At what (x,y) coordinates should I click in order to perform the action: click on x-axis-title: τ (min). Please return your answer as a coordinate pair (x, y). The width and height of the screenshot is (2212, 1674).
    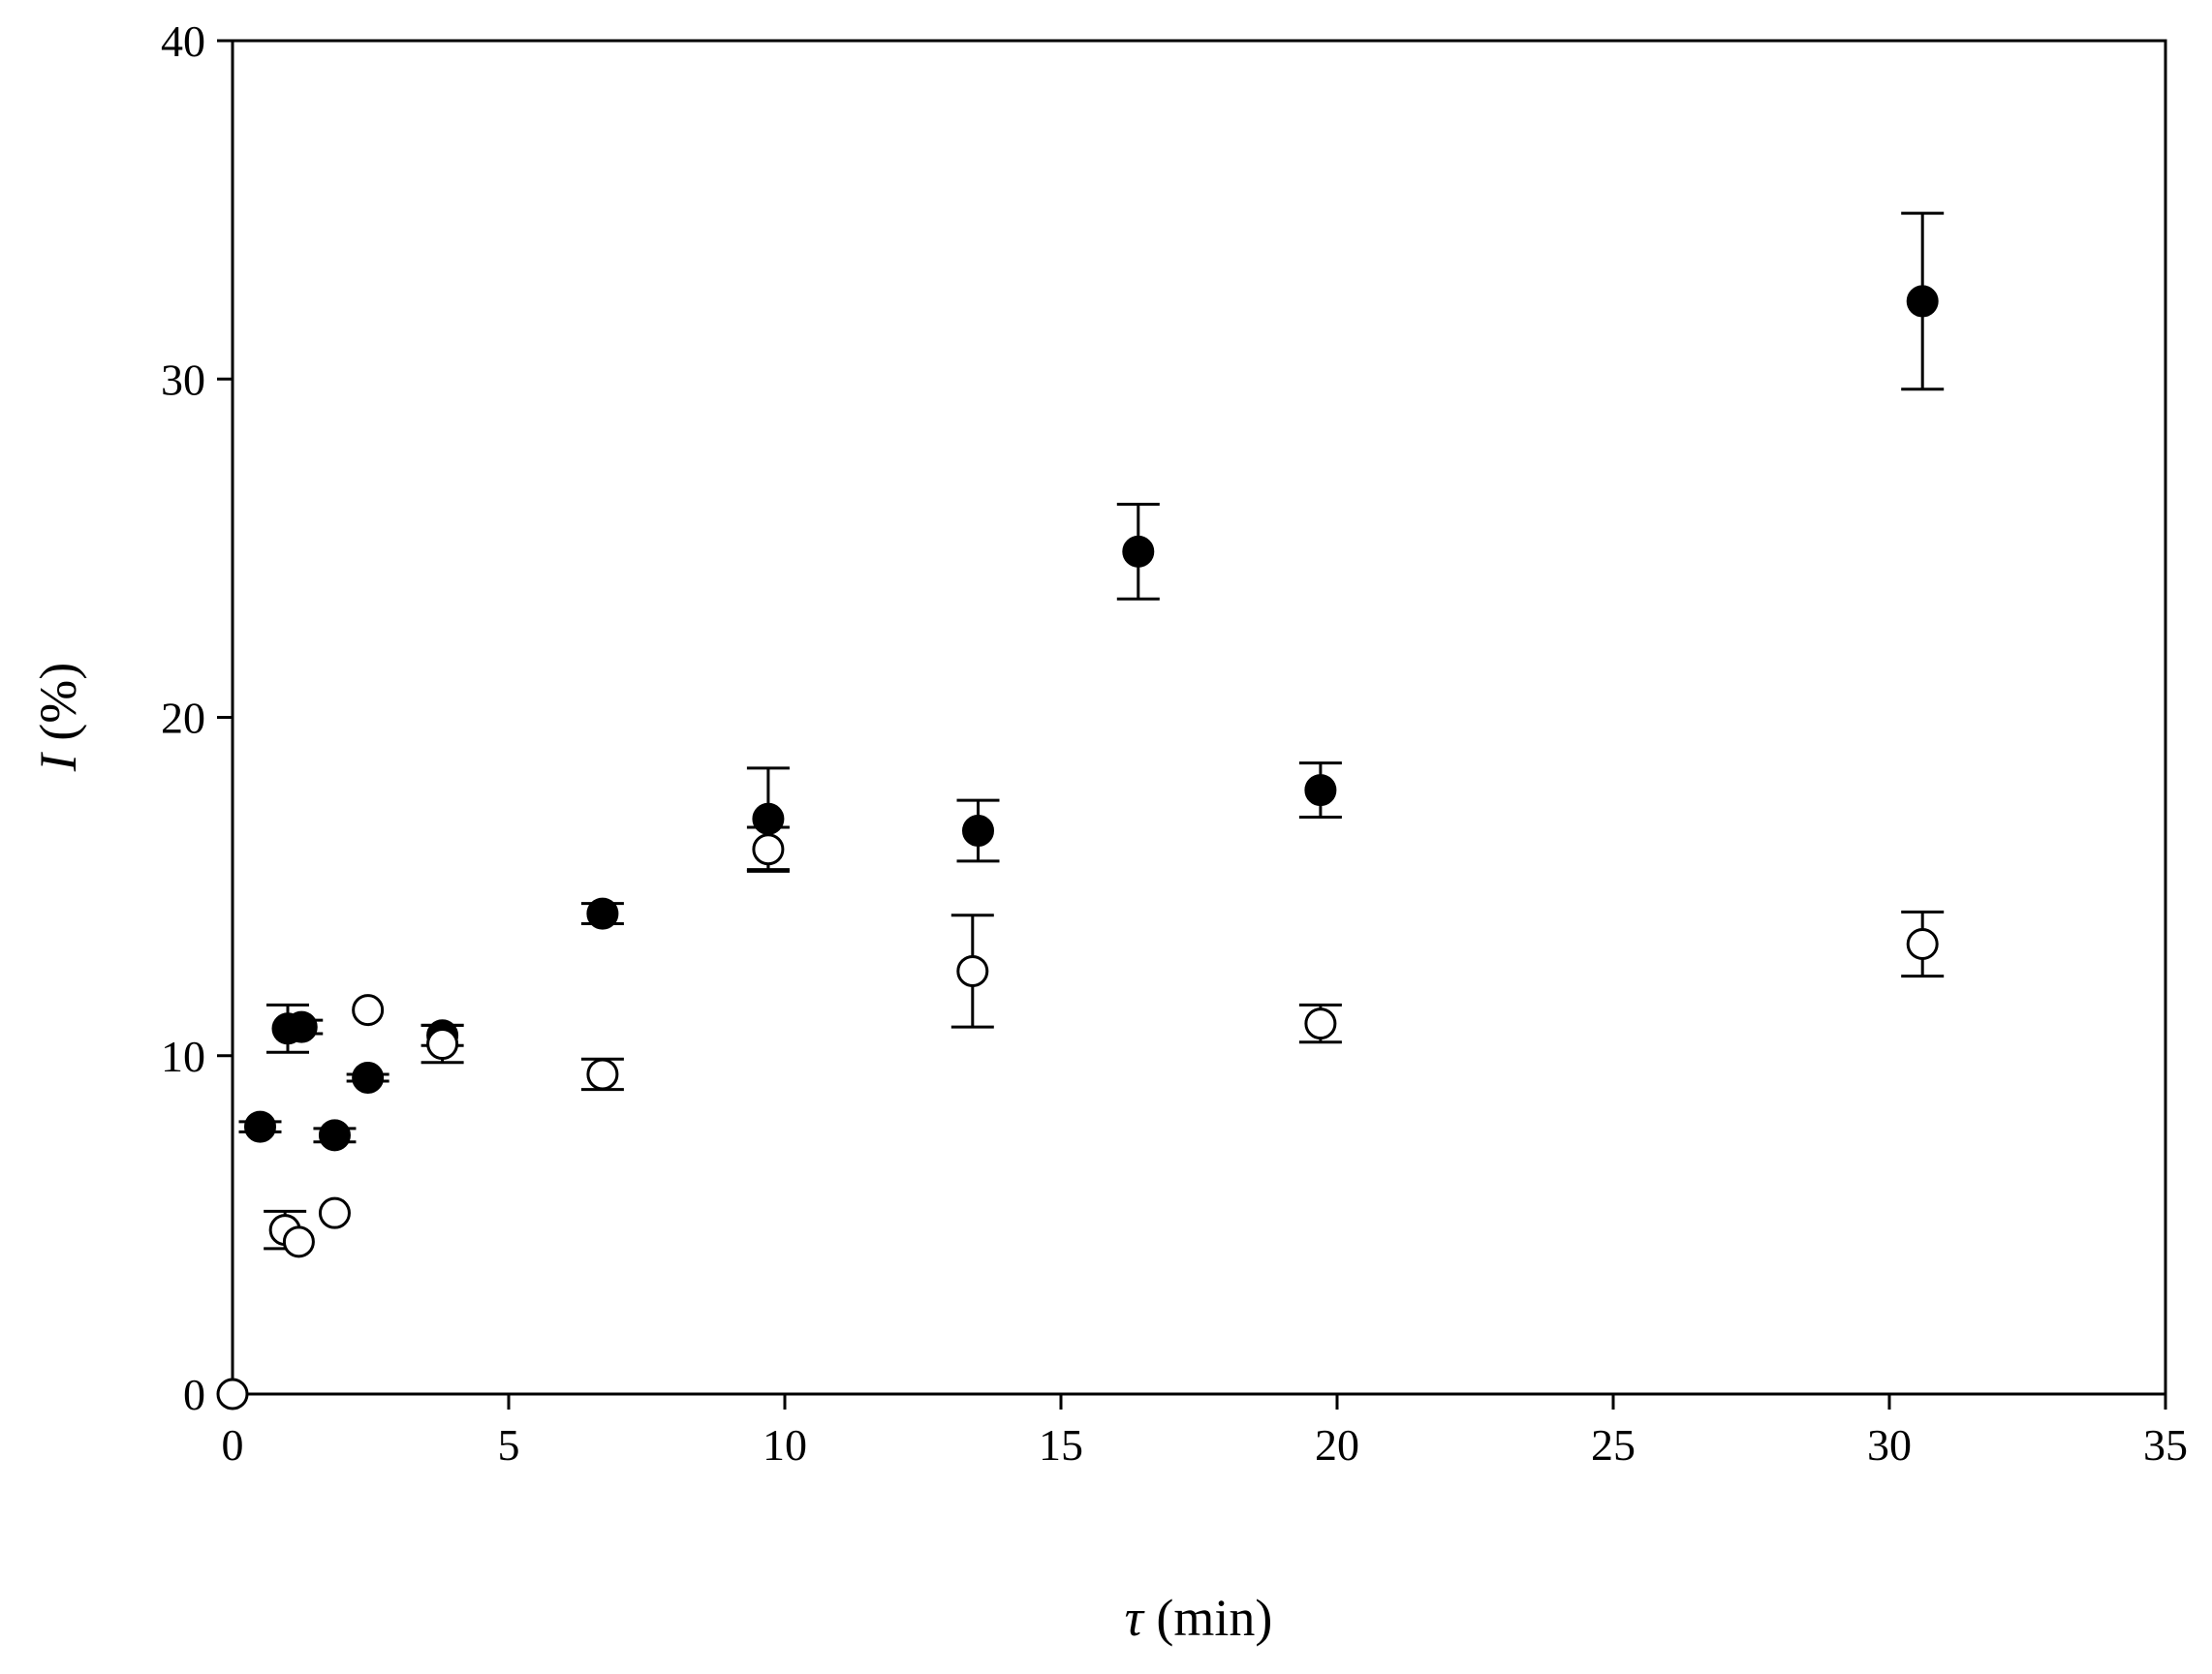
    Looking at the image, I should click on (1199, 1618).